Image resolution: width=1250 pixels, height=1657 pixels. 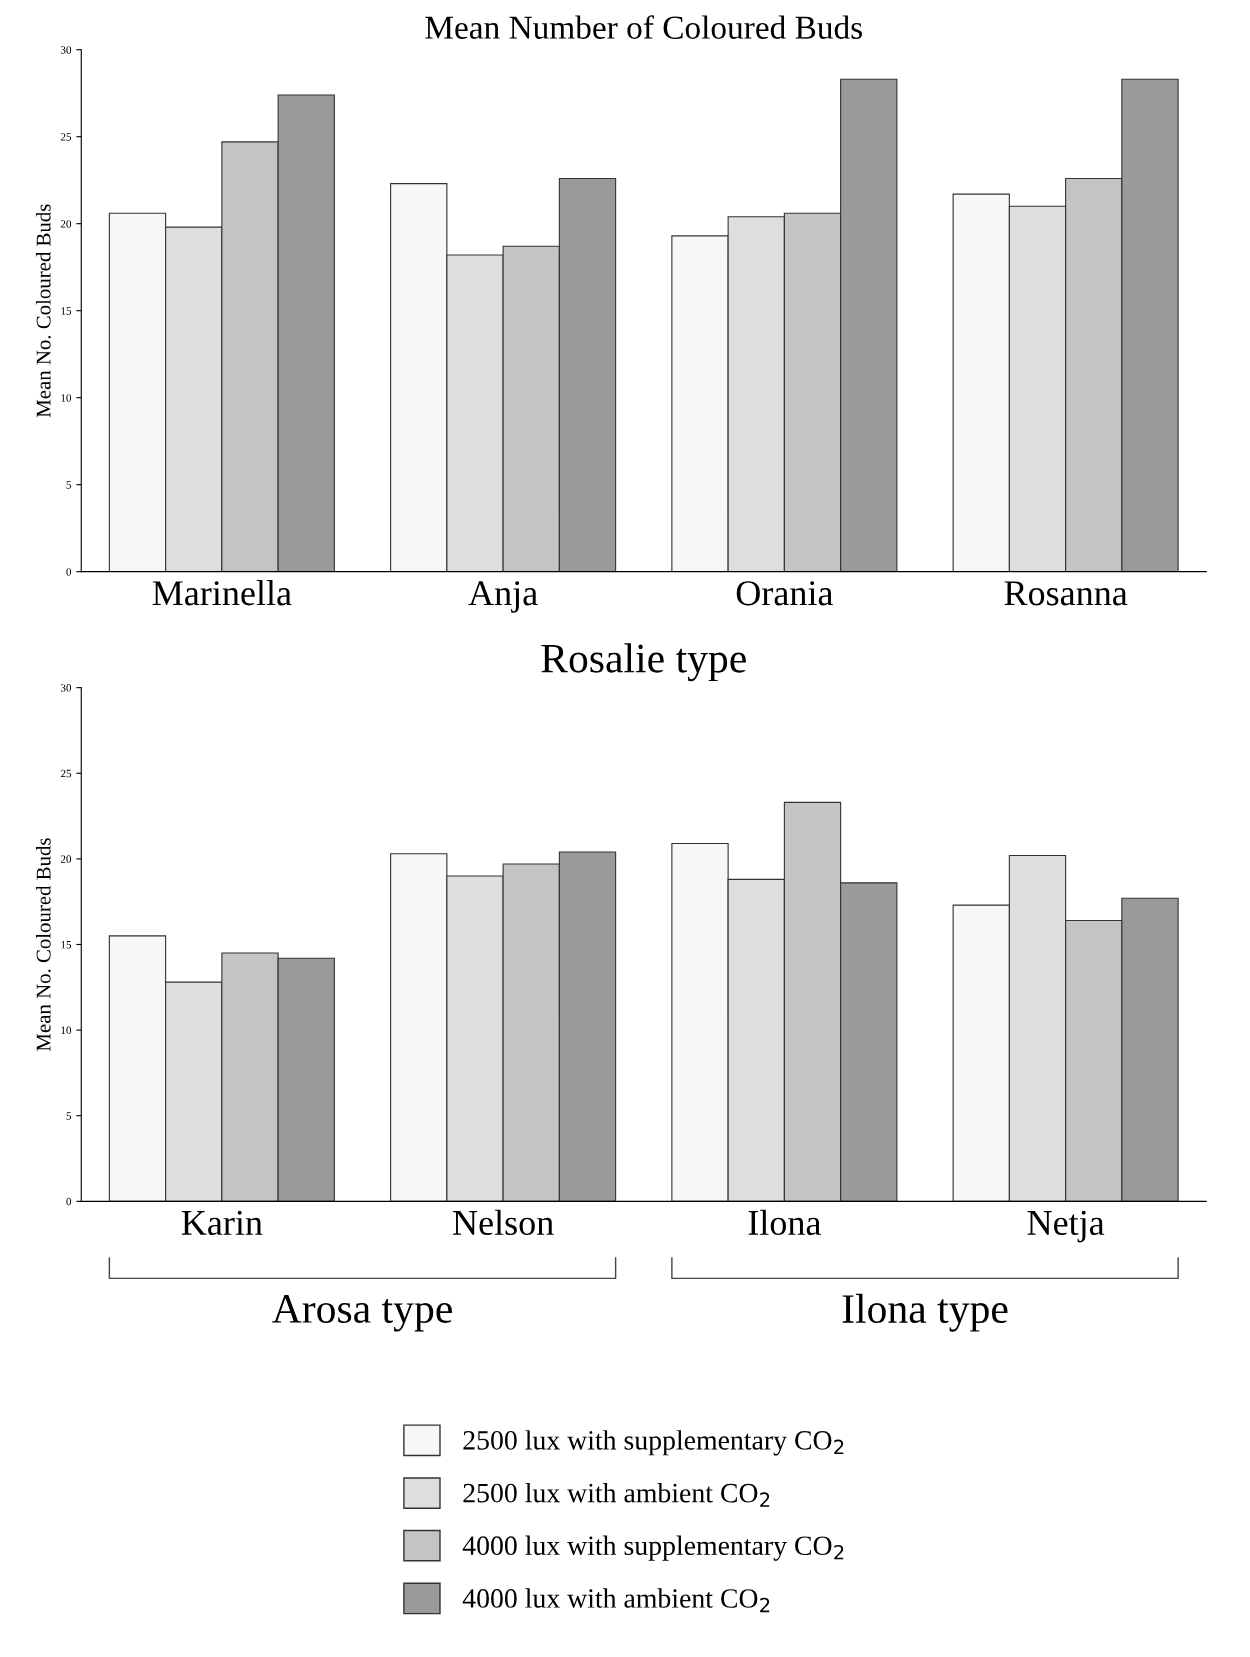 I want to click on text: Arosa type, so click(x=362, y=1313).